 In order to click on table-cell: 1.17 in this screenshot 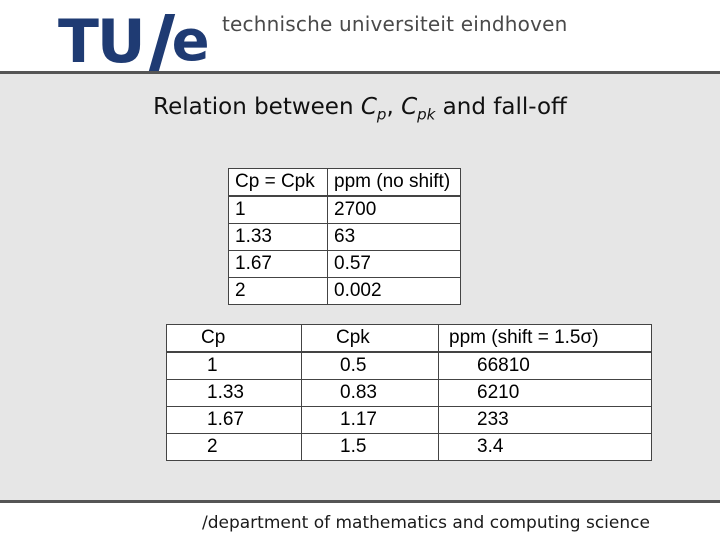, I will do `click(370, 420)`.